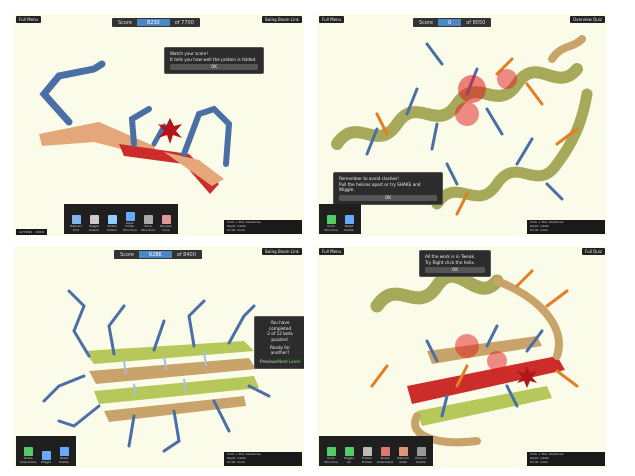 The height and width of the screenshot is (476, 635). What do you see at coordinates (148, 219) in the screenshot?
I see `save-icon` at bounding box center [148, 219].